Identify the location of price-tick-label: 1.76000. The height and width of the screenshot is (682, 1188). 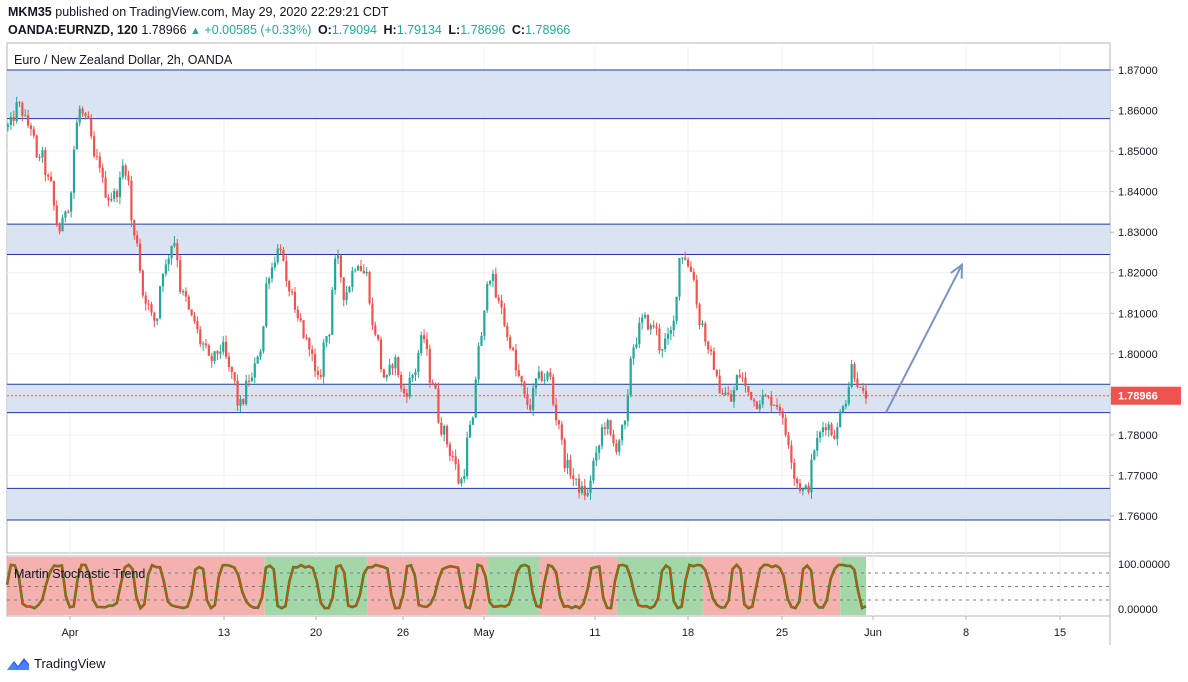
(1138, 517).